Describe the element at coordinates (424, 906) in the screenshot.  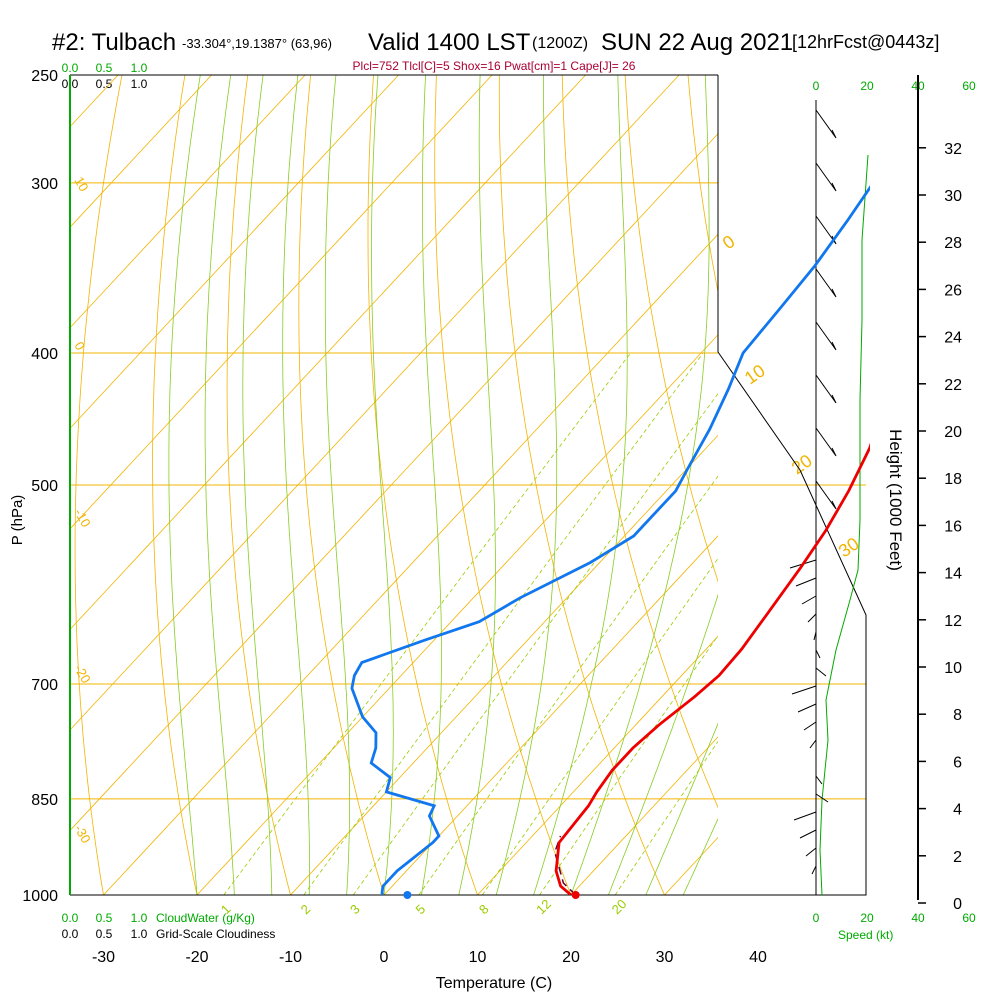
I see `mixing-ratio-labels: 1 2 3 5 8 12 20` at that location.